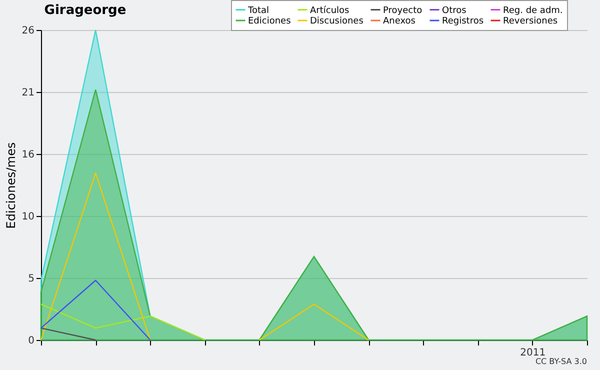  I want to click on legend-label: Proyecto, so click(403, 11).